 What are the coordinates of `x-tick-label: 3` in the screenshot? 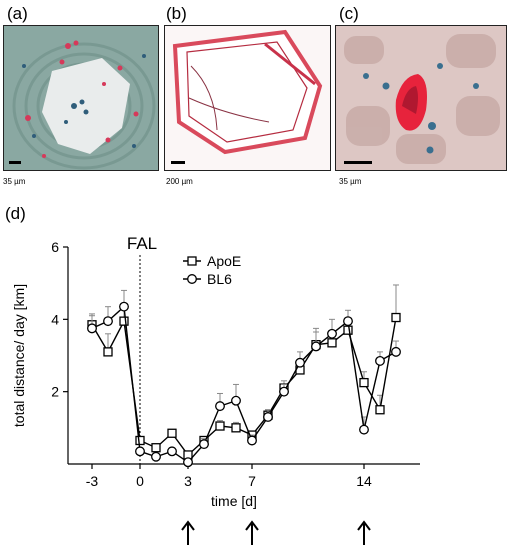 It's located at (188, 481).